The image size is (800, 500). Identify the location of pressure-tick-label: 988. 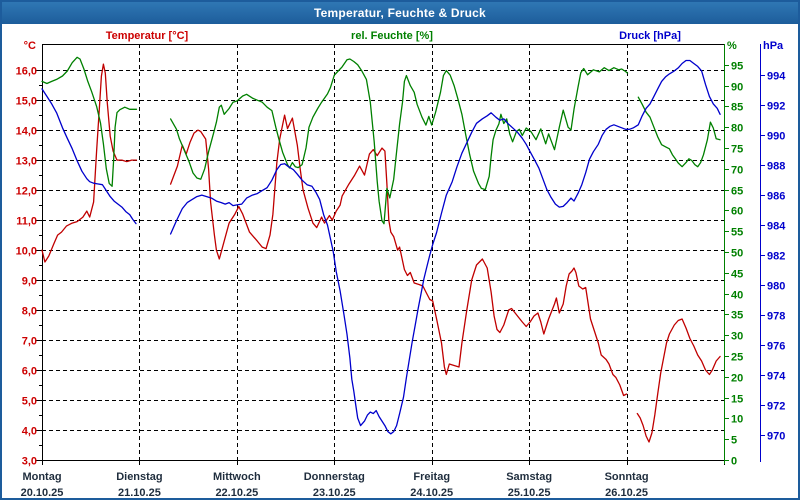
(776, 167).